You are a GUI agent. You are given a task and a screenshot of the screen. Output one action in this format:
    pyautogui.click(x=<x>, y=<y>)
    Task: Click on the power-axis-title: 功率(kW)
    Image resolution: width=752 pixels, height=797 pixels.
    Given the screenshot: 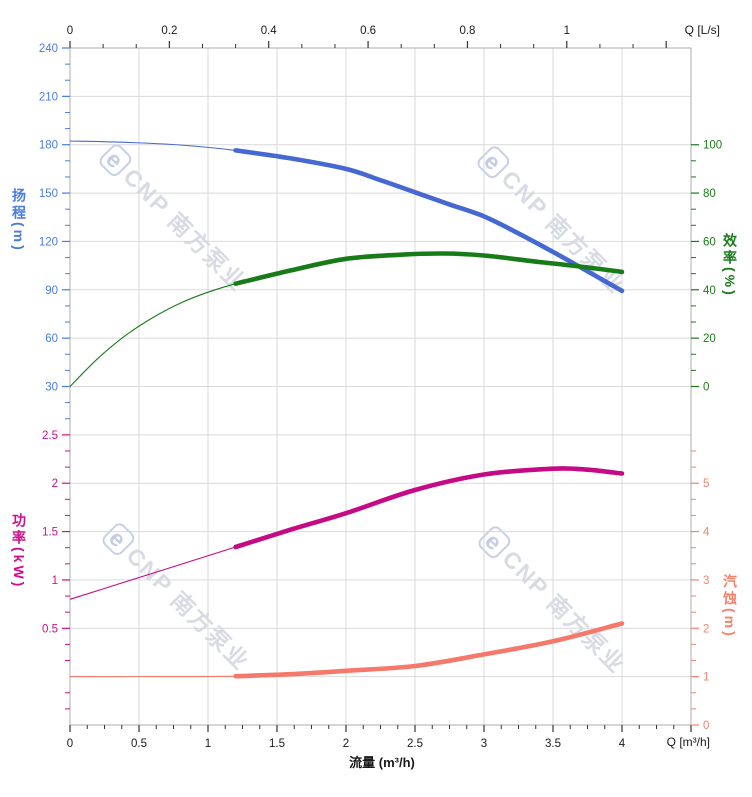 What is the action you would take?
    pyautogui.click(x=19, y=551)
    